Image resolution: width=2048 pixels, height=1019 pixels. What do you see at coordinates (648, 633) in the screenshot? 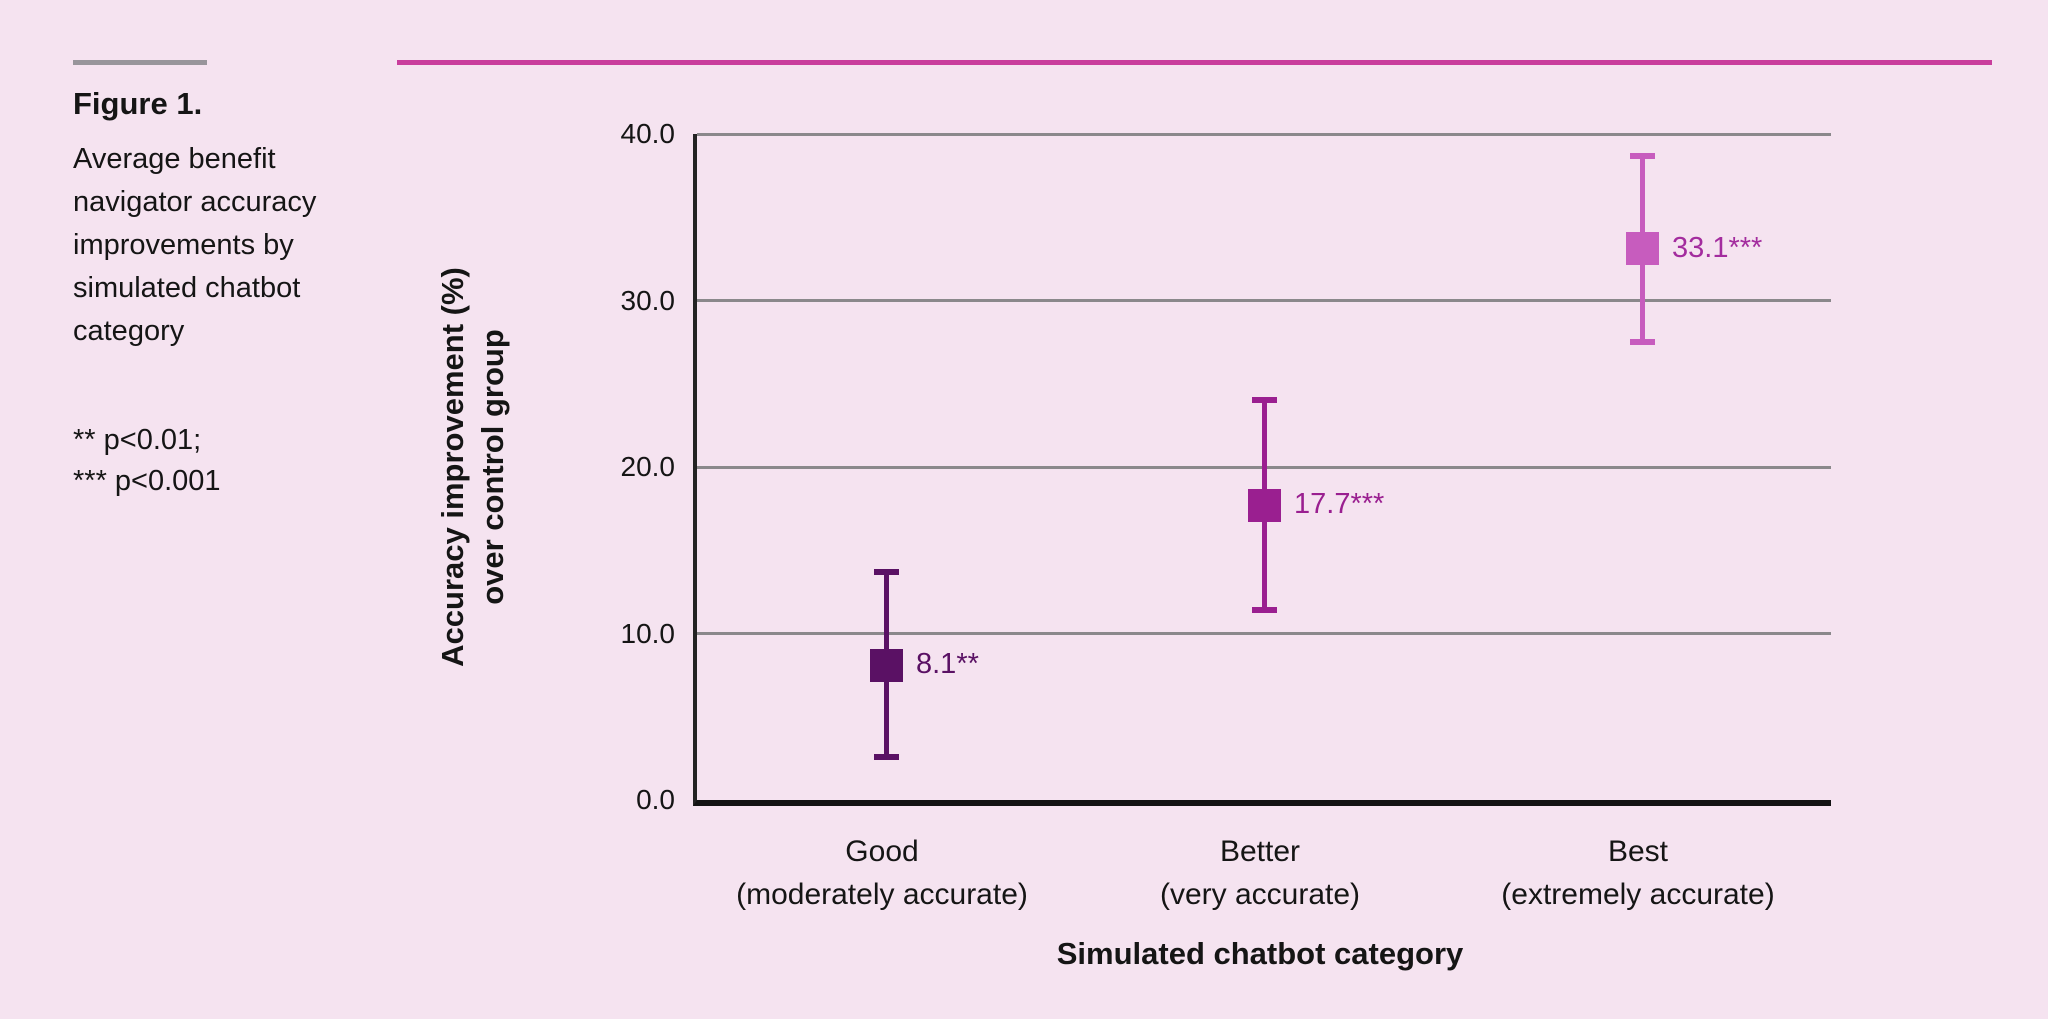
I see `y-tick-label-10: 10.0` at bounding box center [648, 633].